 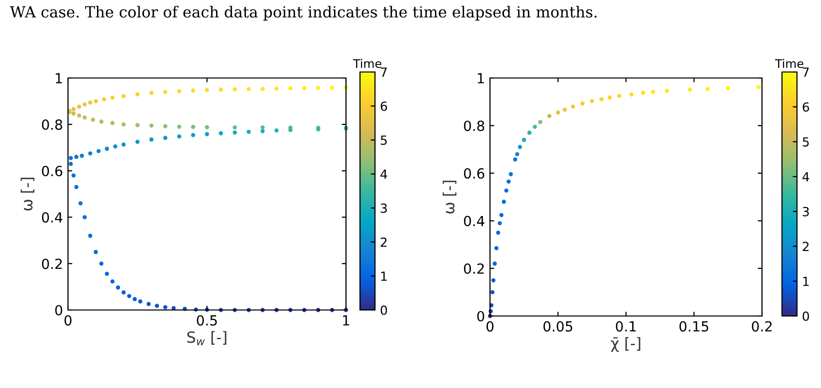 I want to click on x-tick-label: 0.5, so click(x=206, y=320).